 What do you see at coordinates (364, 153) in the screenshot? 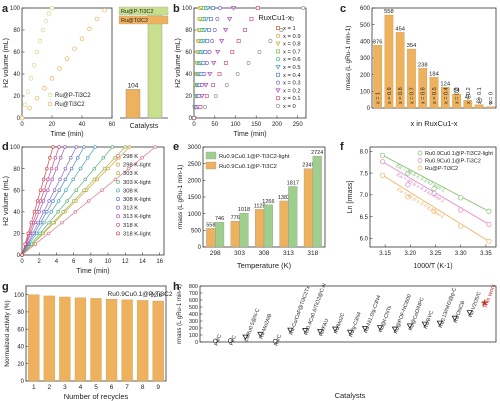
I see `y-tick-label: 8.0` at bounding box center [364, 153].